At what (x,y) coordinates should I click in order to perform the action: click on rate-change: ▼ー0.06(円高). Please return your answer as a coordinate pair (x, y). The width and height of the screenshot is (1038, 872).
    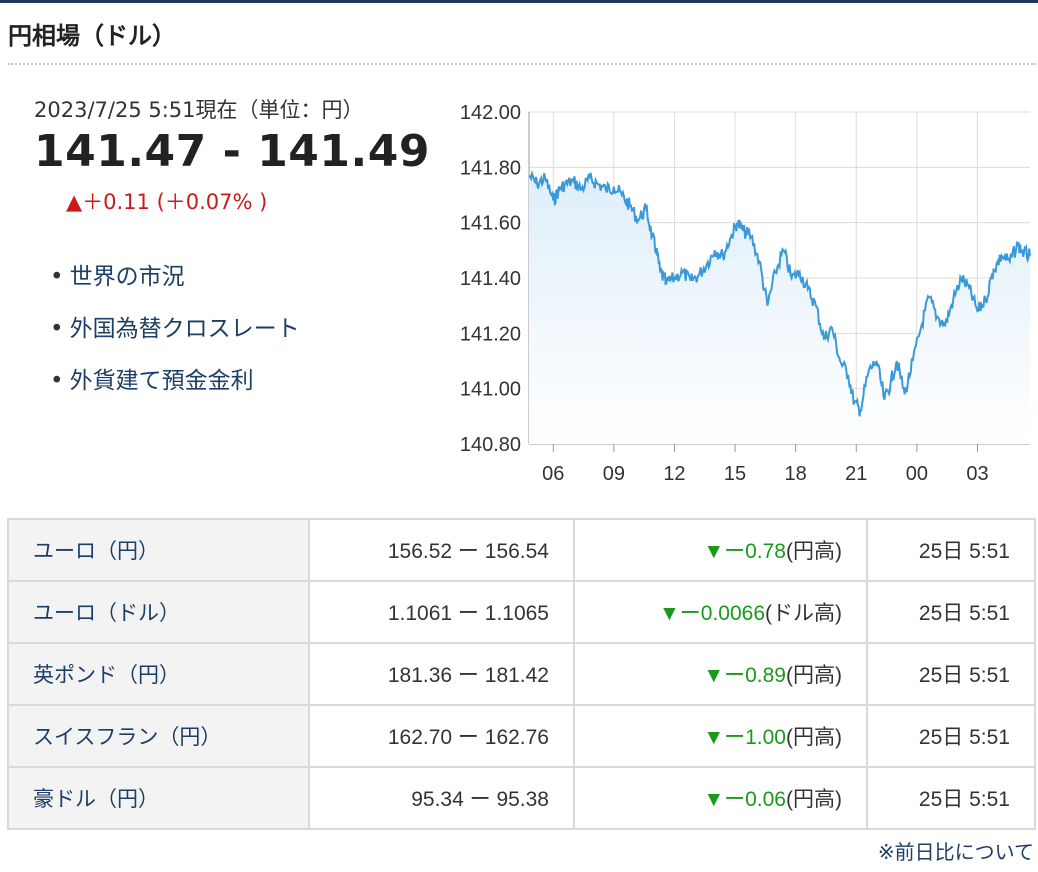
    Looking at the image, I should click on (720, 798).